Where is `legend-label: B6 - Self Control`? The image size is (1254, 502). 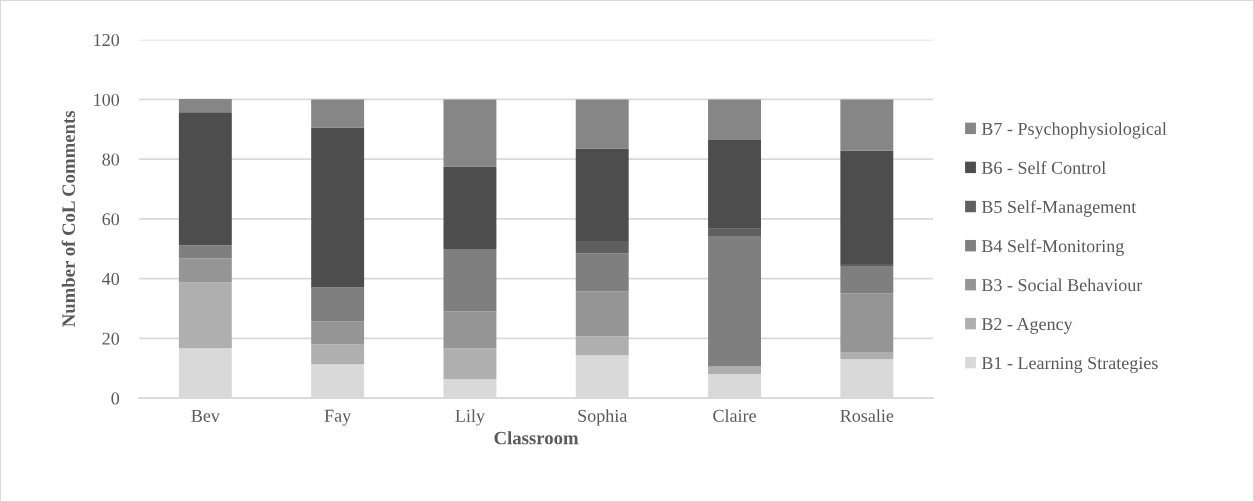 legend-label: B6 - Self Control is located at coordinates (1043, 167).